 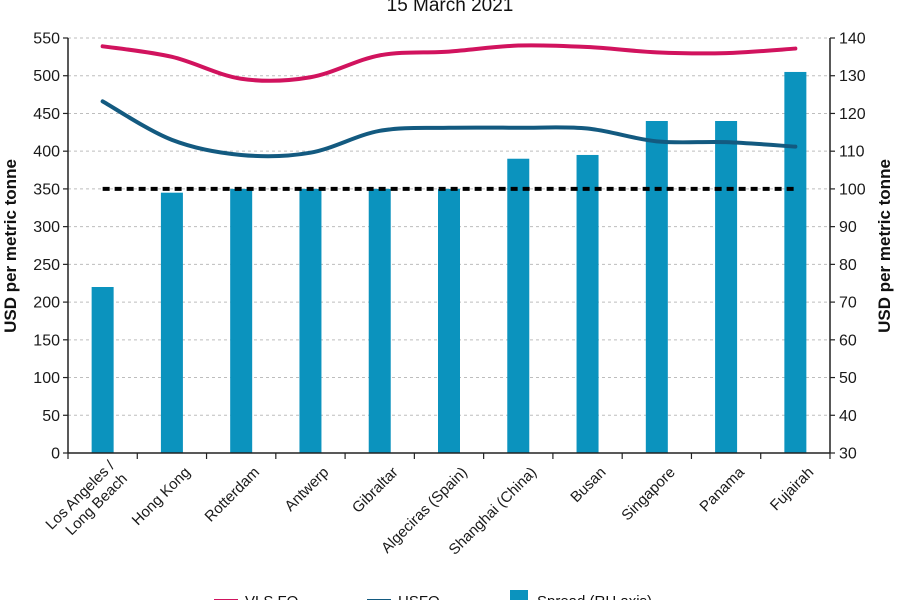 I want to click on legend-swatch, so click(x=519, y=595).